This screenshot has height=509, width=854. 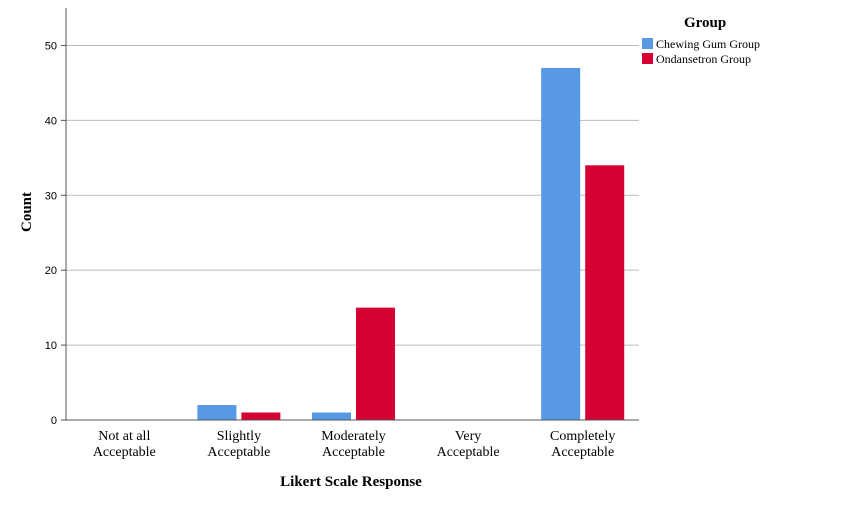 I want to click on y-axis-title: Count, so click(x=27, y=212).